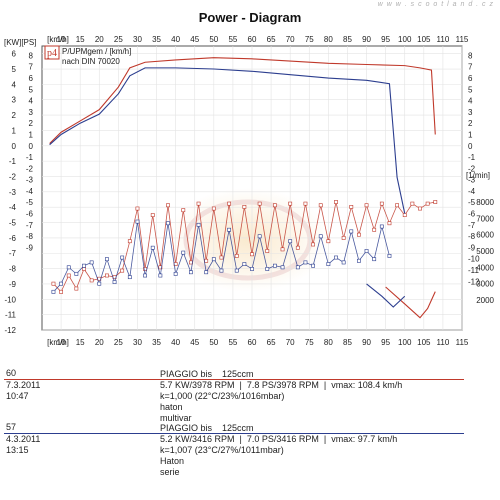 Image resolution: width=500 pixels, height=500 pixels. What do you see at coordinates (31, 101) in the screenshot?
I see `ps-tick-label-left: 4` at bounding box center [31, 101].